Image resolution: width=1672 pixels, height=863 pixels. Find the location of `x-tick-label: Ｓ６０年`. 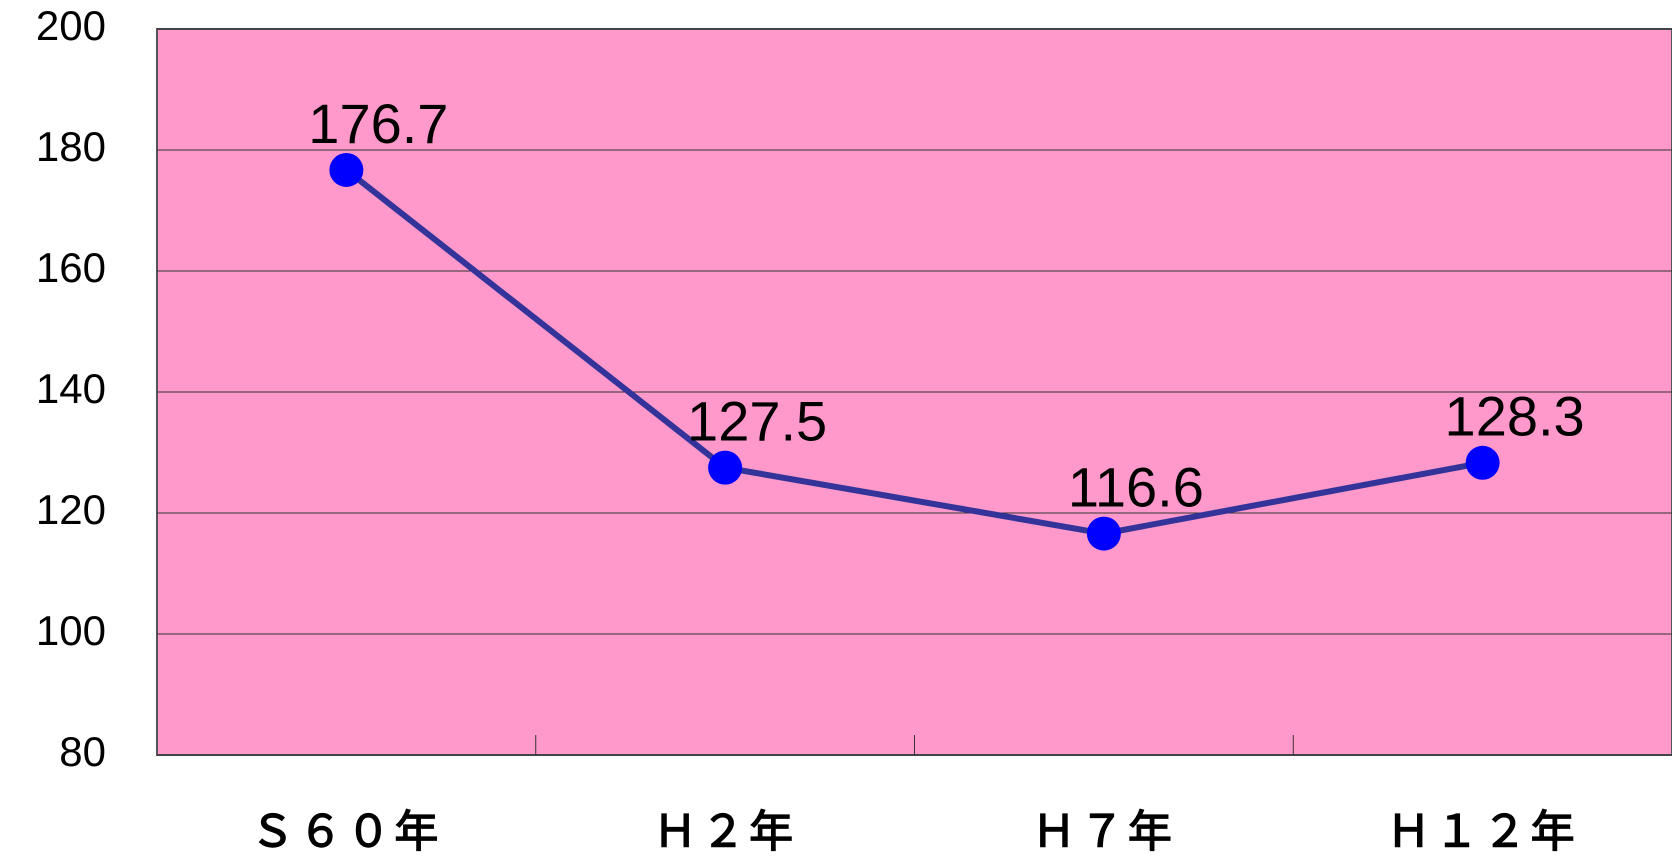

x-tick-label: Ｓ６０年 is located at coordinates (346, 832).